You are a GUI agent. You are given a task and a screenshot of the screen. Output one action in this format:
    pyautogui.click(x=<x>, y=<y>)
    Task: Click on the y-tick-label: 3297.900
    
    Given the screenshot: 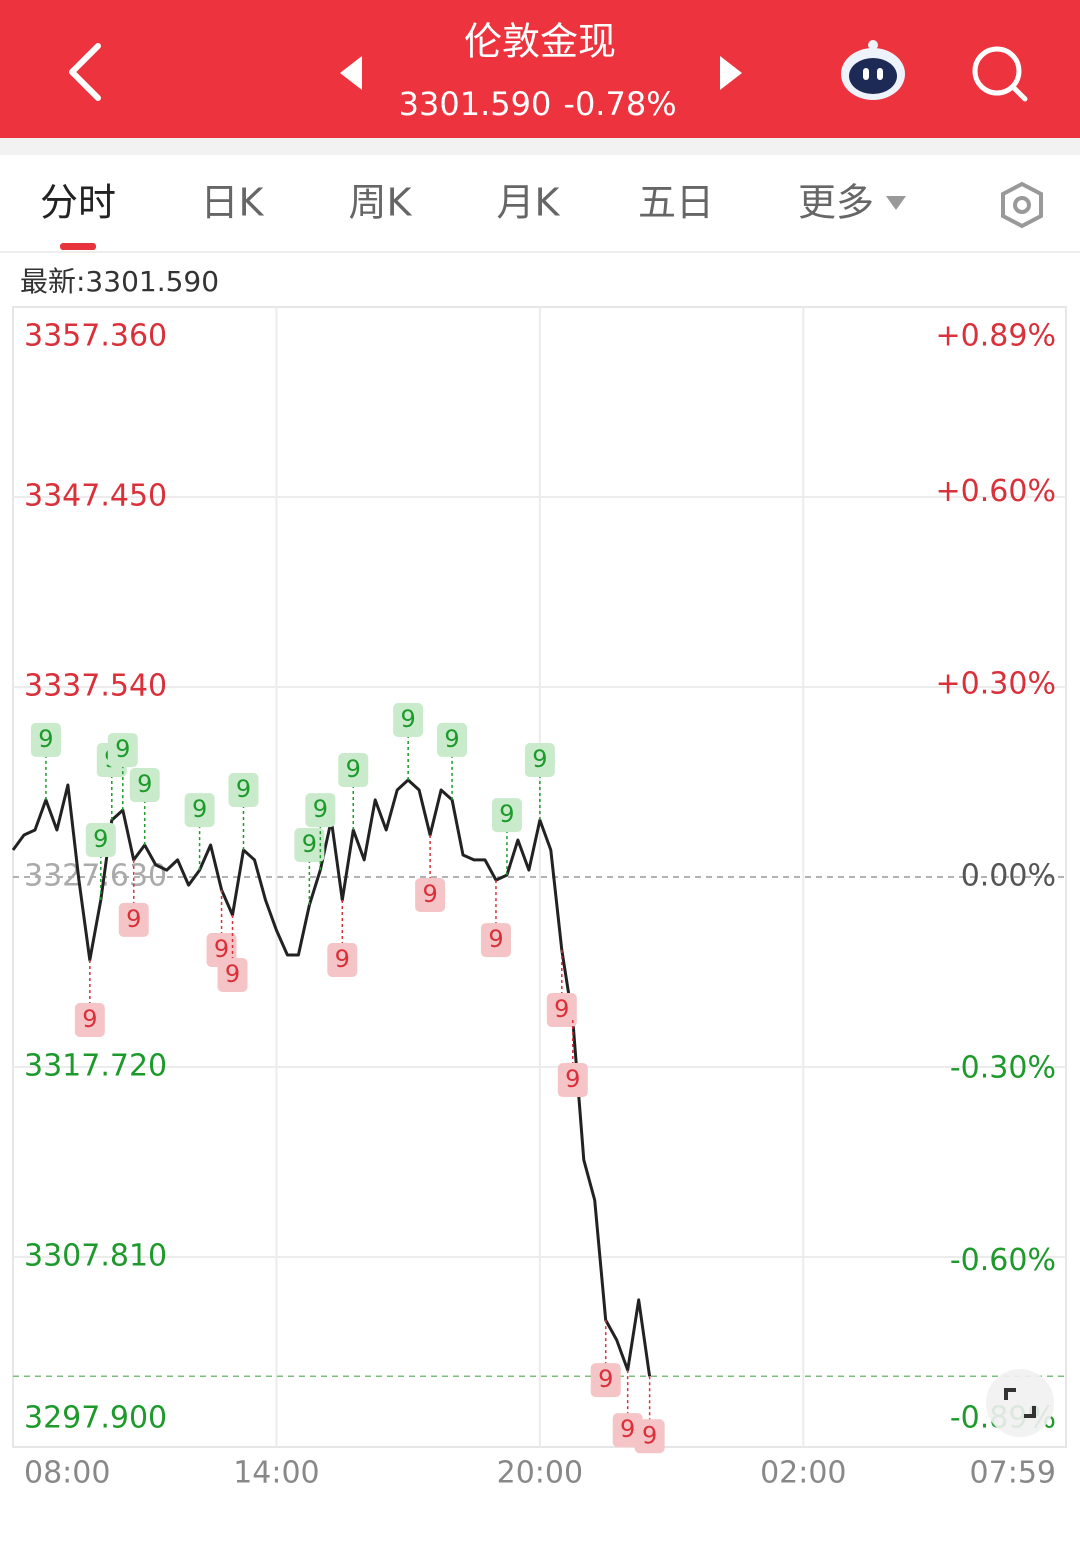 What is the action you would take?
    pyautogui.click(x=95, y=1418)
    